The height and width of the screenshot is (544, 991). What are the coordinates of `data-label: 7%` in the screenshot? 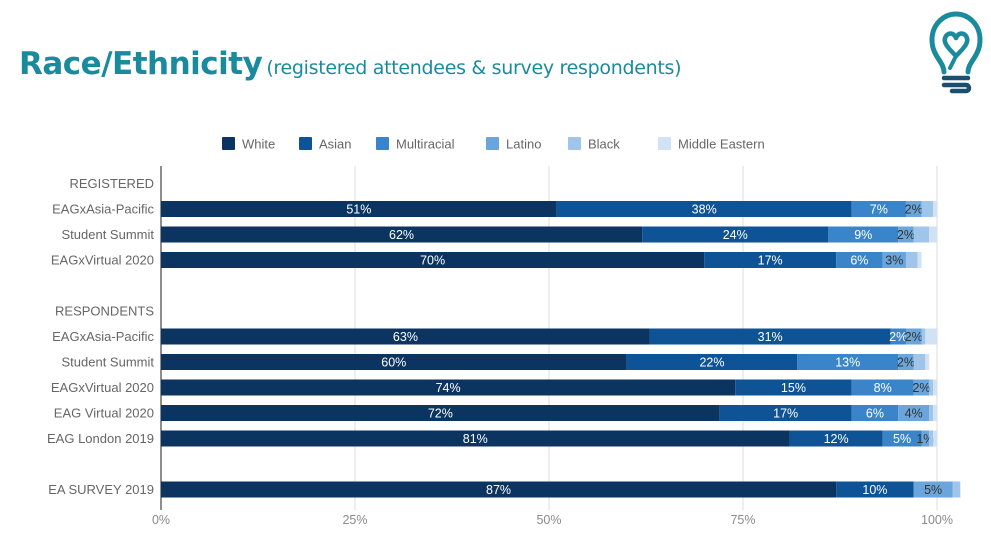 It's located at (879, 210).